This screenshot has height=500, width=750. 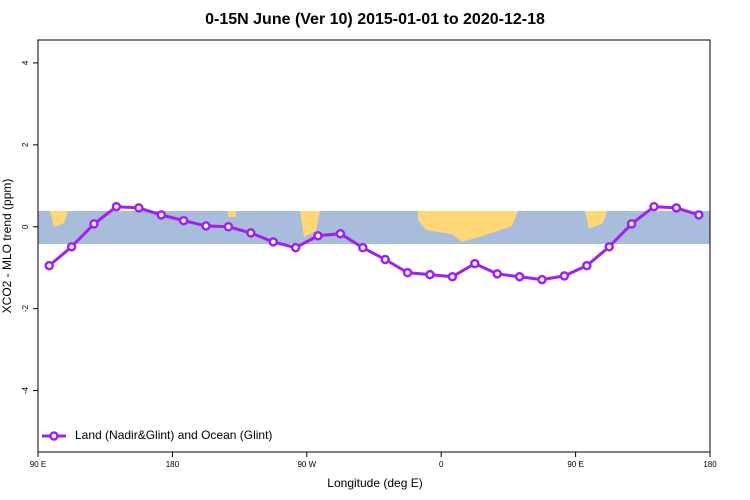 I want to click on x-axis-label: Longitude (deg E), so click(x=374, y=483).